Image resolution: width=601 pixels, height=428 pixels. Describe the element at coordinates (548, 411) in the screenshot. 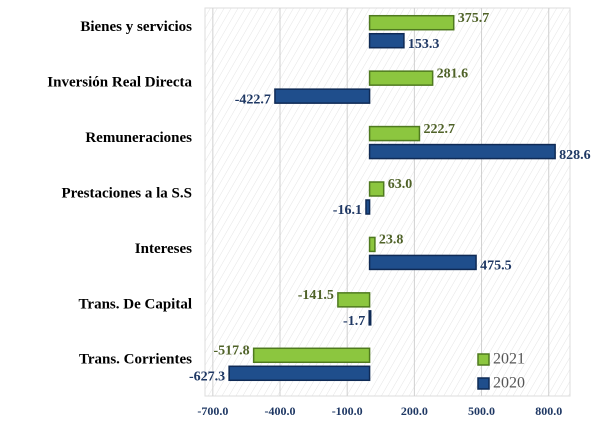

I see `x-tick-label: 800.0` at that location.